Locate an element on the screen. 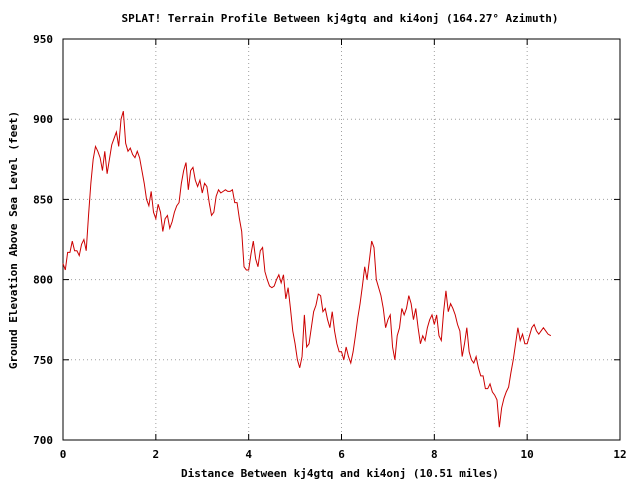  y-tick-label: 950 is located at coordinates (43, 39).